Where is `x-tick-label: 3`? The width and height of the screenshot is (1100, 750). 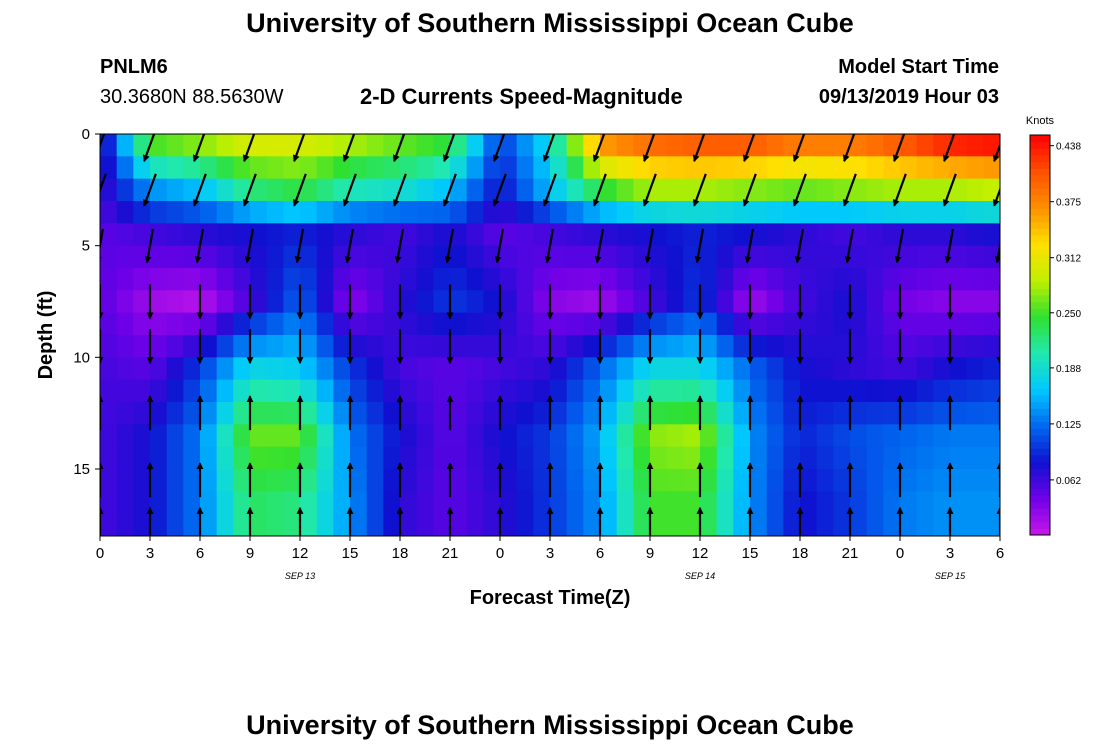 x-tick-label: 3 is located at coordinates (550, 553).